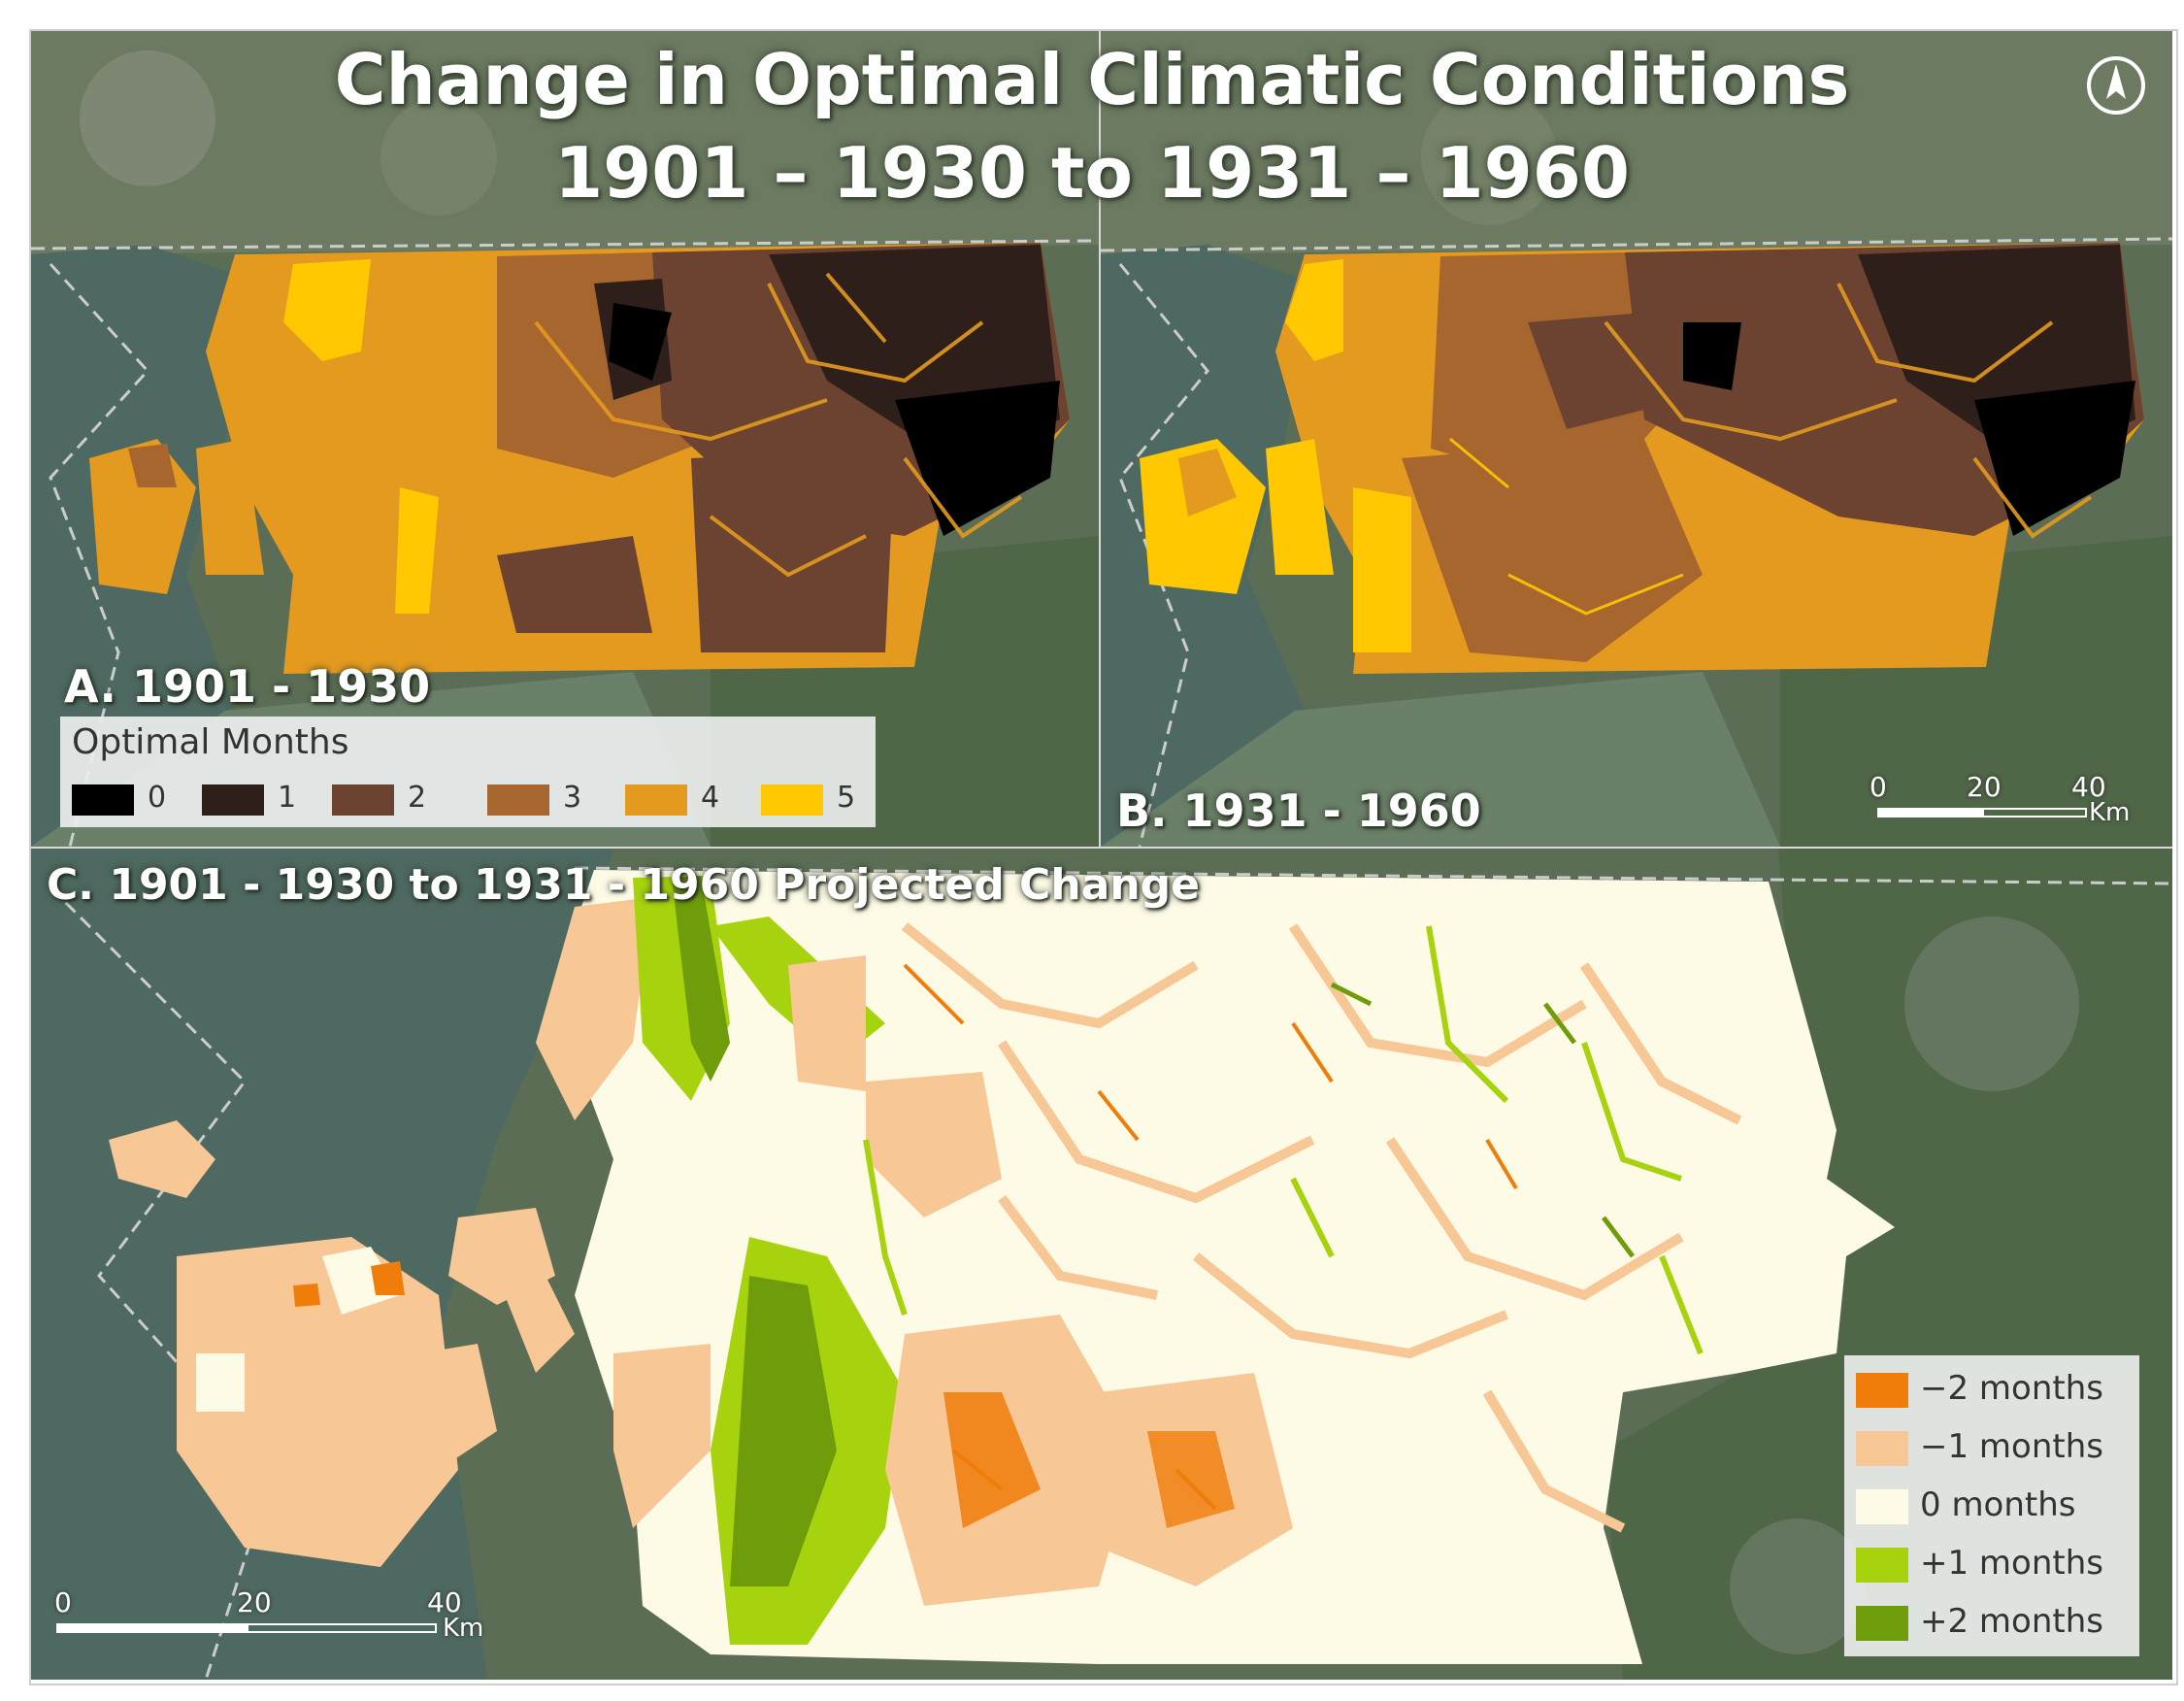 The width and height of the screenshot is (2184, 1701). What do you see at coordinates (63, 1602) in the screenshot?
I see `scale-c-tick-0: 0` at bounding box center [63, 1602].